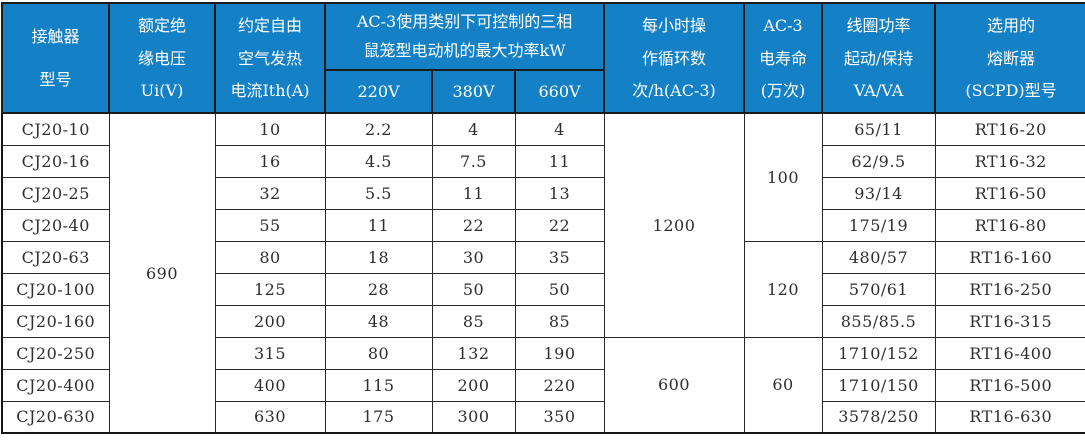 This screenshot has height=440, width=1085. What do you see at coordinates (378, 161) in the screenshot?
I see `power-220v-cell: 4.5` at bounding box center [378, 161].